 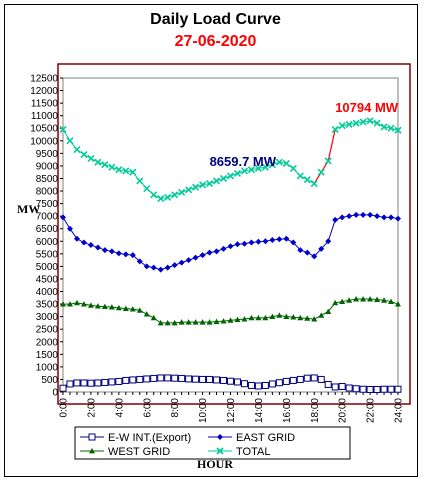 What do you see at coordinates (47, 154) in the screenshot?
I see `y-tick-label: 9500` at bounding box center [47, 154].